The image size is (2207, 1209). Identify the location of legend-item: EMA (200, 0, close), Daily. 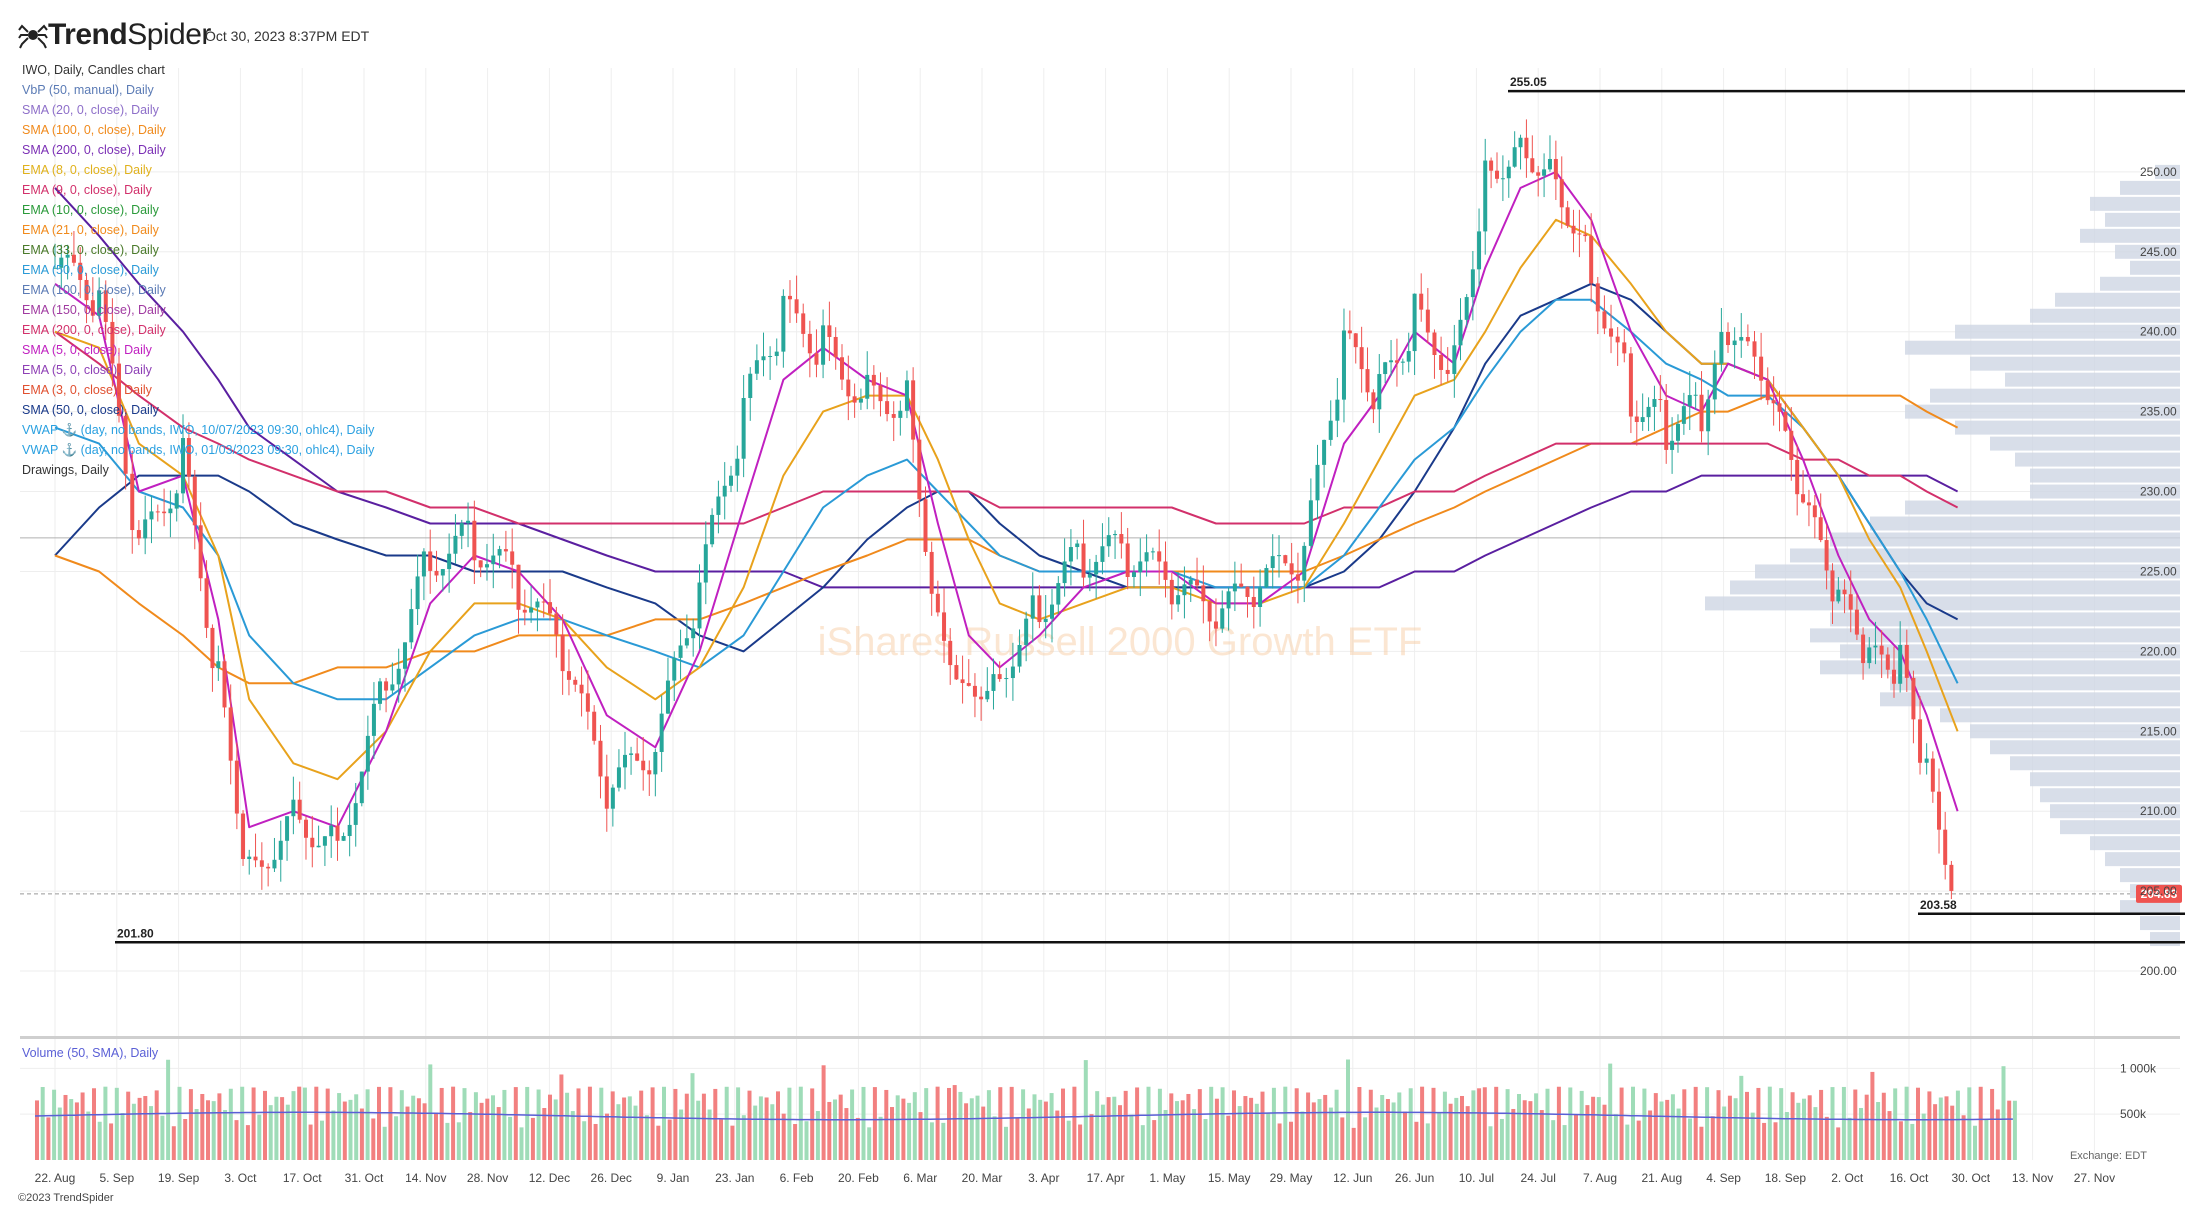
(94, 330).